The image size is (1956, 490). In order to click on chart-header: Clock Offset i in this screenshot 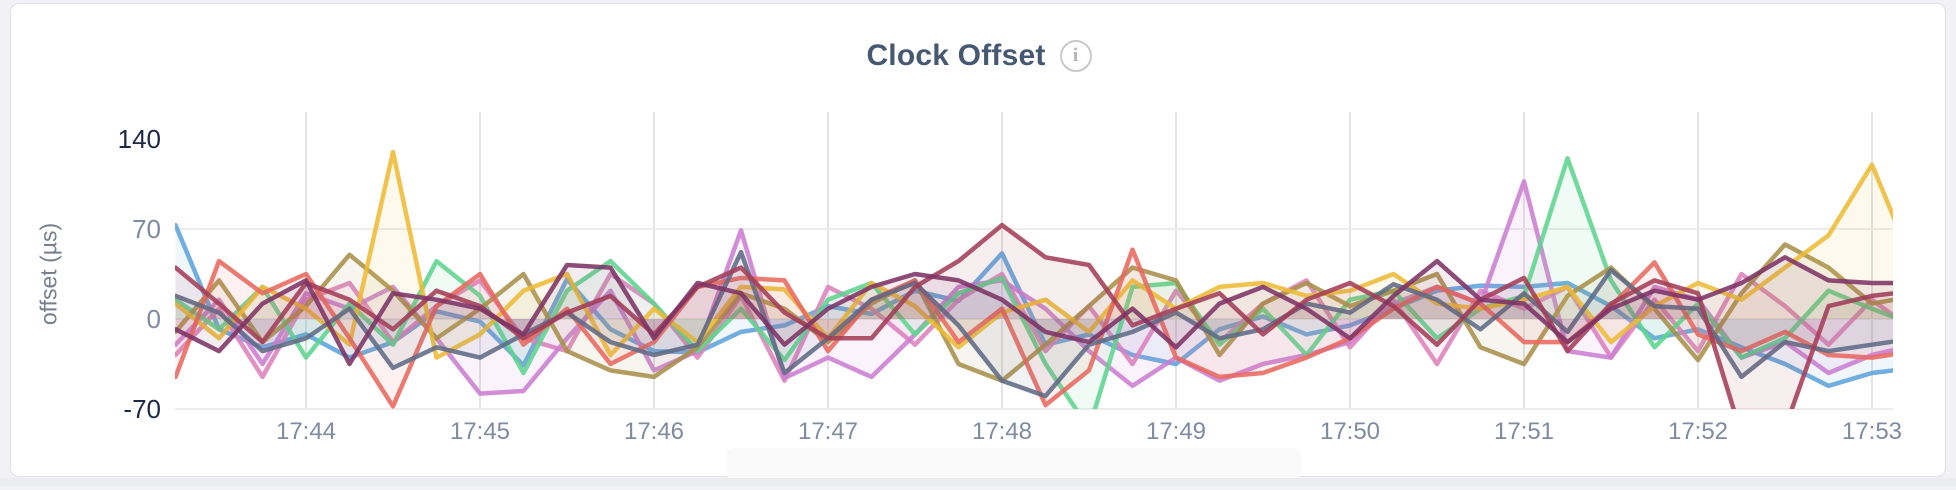, I will do `click(979, 56)`.